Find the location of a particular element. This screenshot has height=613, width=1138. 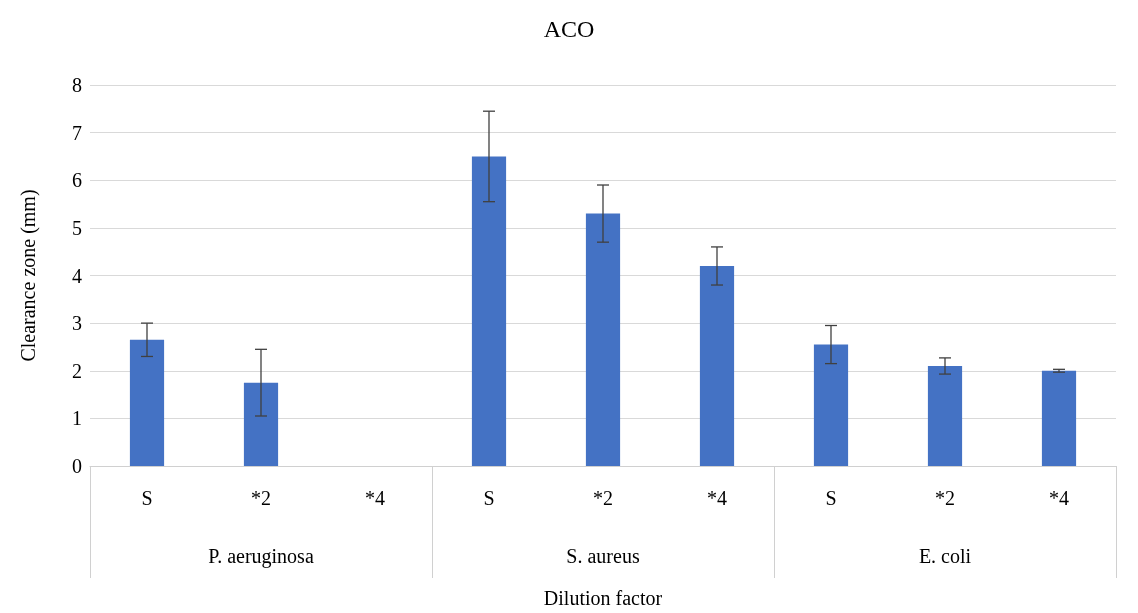

y-tick-label: 0 is located at coordinates (77, 466).